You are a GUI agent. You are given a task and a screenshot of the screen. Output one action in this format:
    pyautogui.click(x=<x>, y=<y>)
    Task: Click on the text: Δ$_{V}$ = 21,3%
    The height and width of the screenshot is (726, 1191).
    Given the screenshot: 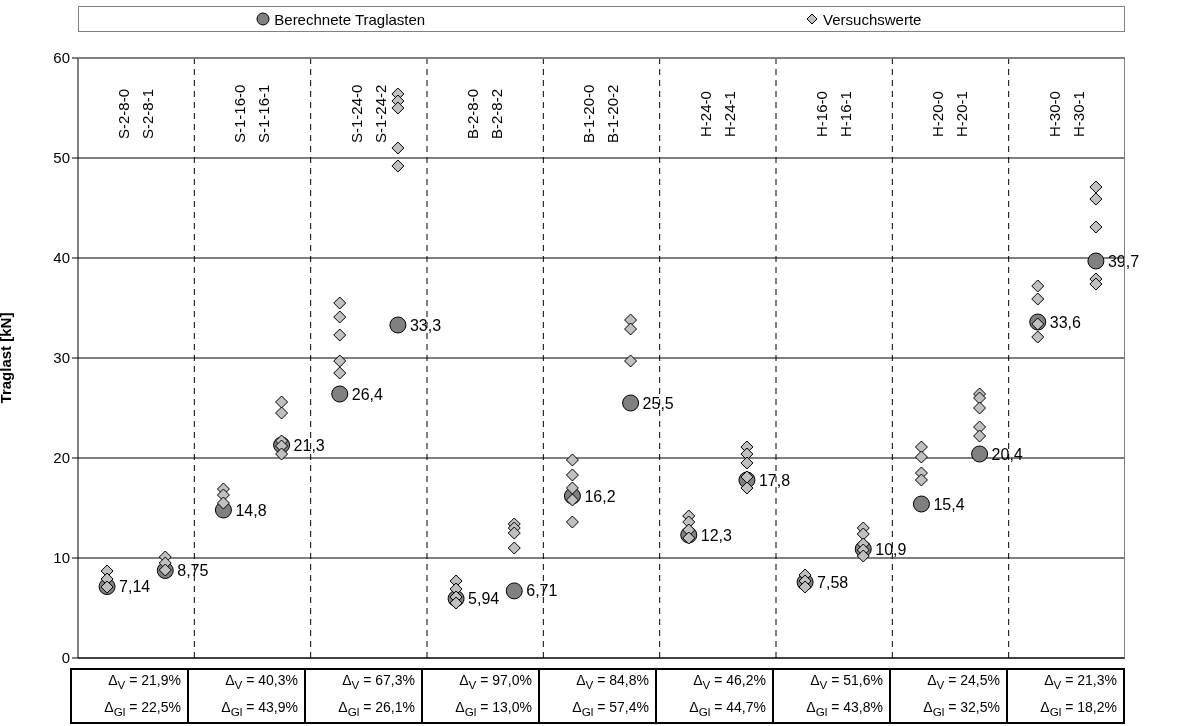 What is the action you would take?
    pyautogui.click(x=1080, y=682)
    